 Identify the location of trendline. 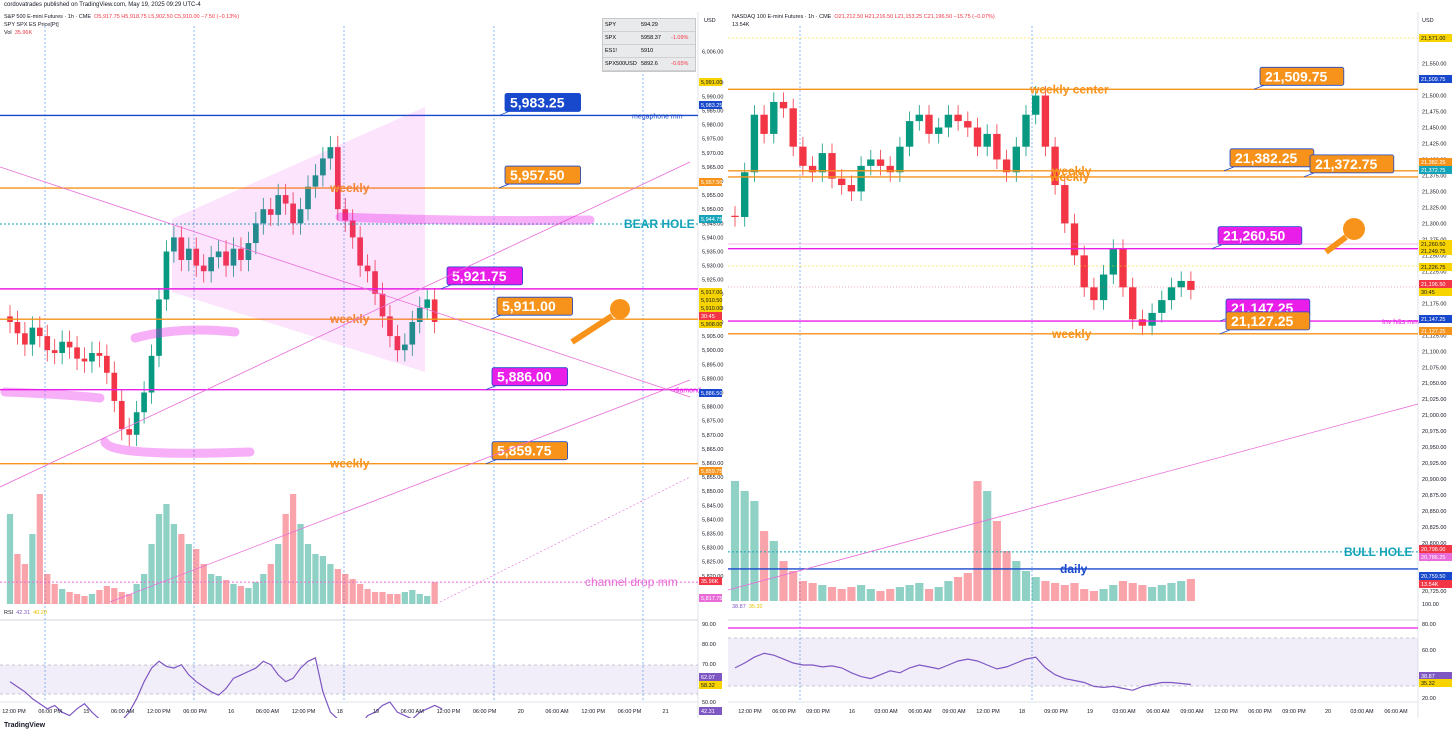
(1073, 497).